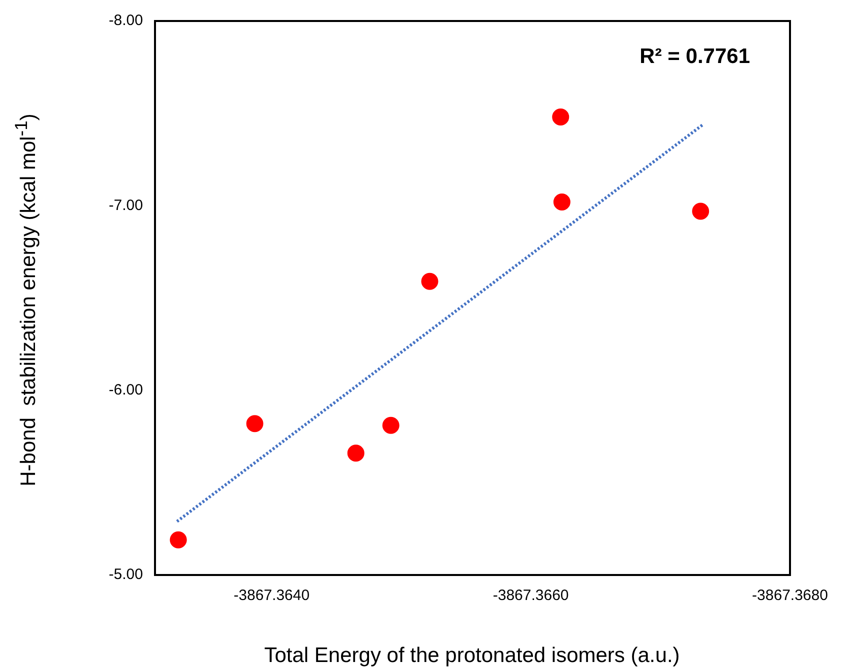 The height and width of the screenshot is (672, 847). Describe the element at coordinates (695, 57) in the screenshot. I see `annotation: R² = 0.7761` at that location.